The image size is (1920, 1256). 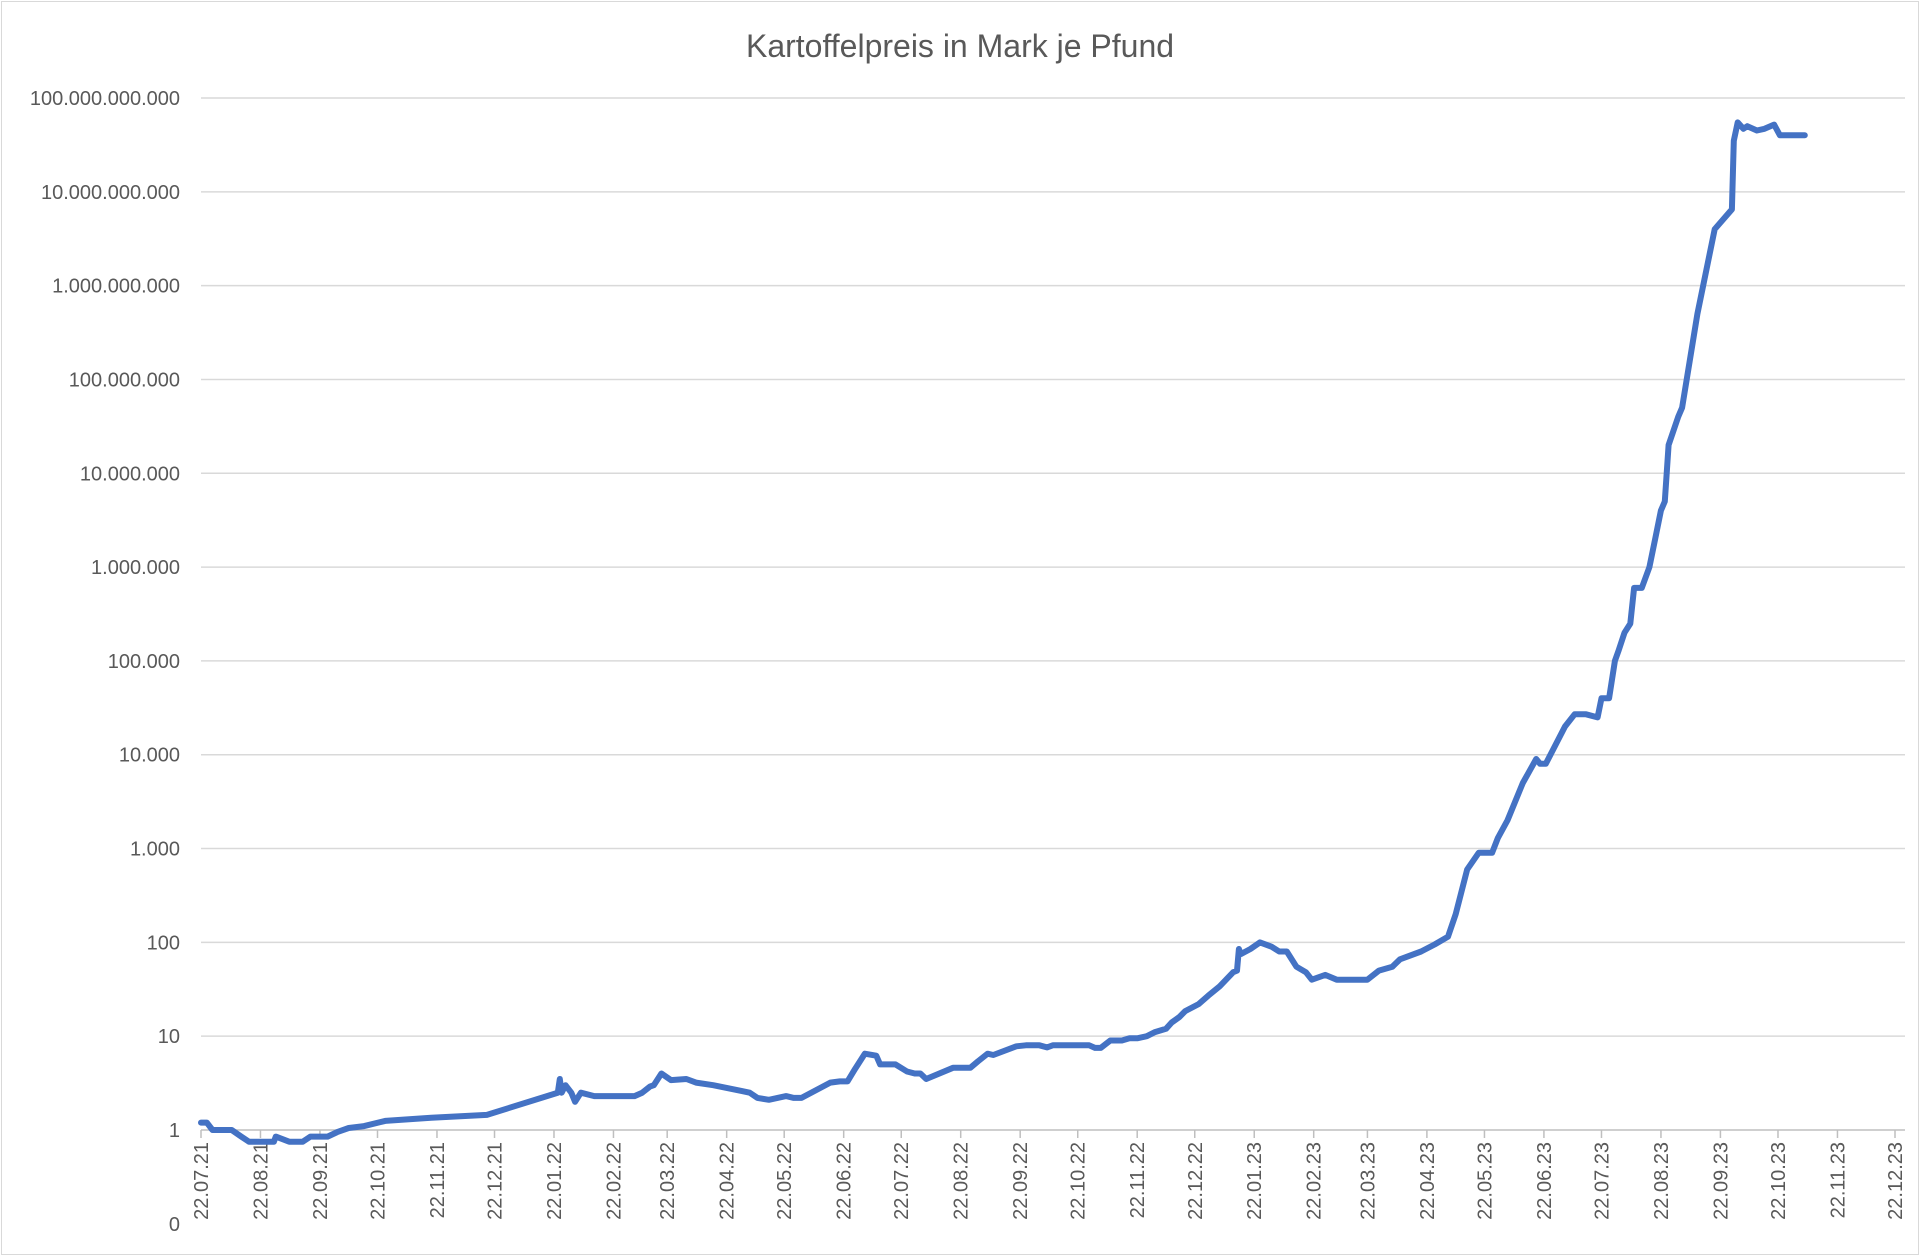 I want to click on x-tick-label: 22.02.23, so click(x=1315, y=1181).